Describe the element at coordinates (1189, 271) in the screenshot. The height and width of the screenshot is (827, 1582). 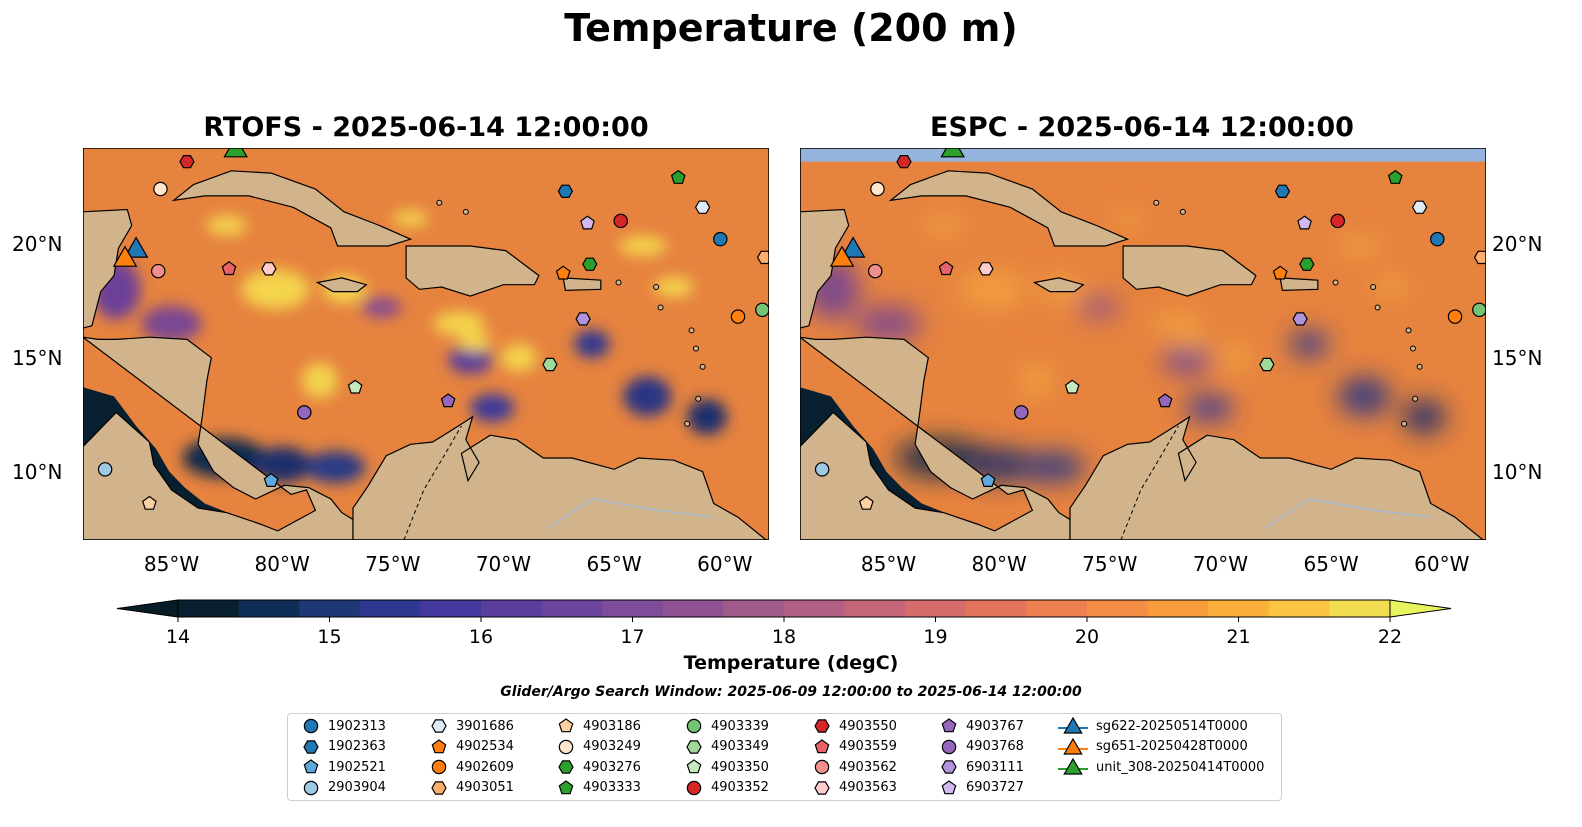
I see `land-hispaniola` at that location.